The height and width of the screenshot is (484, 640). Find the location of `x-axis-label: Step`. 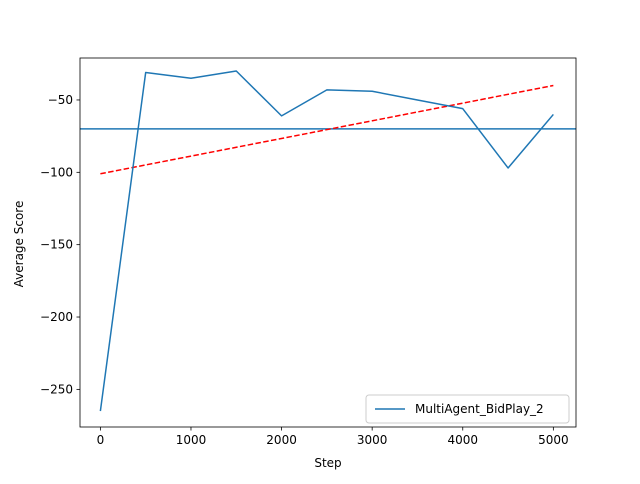

x-axis-label: Step is located at coordinates (327, 463).